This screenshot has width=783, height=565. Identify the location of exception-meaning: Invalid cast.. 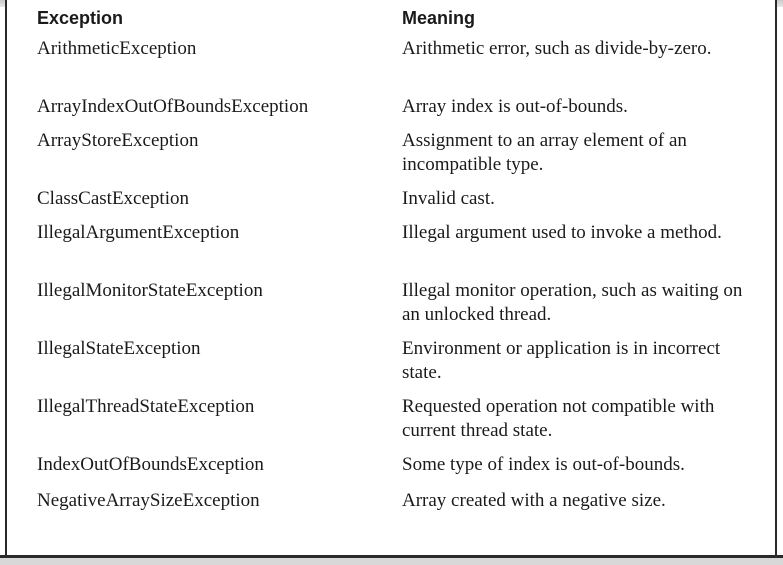
(448, 198).